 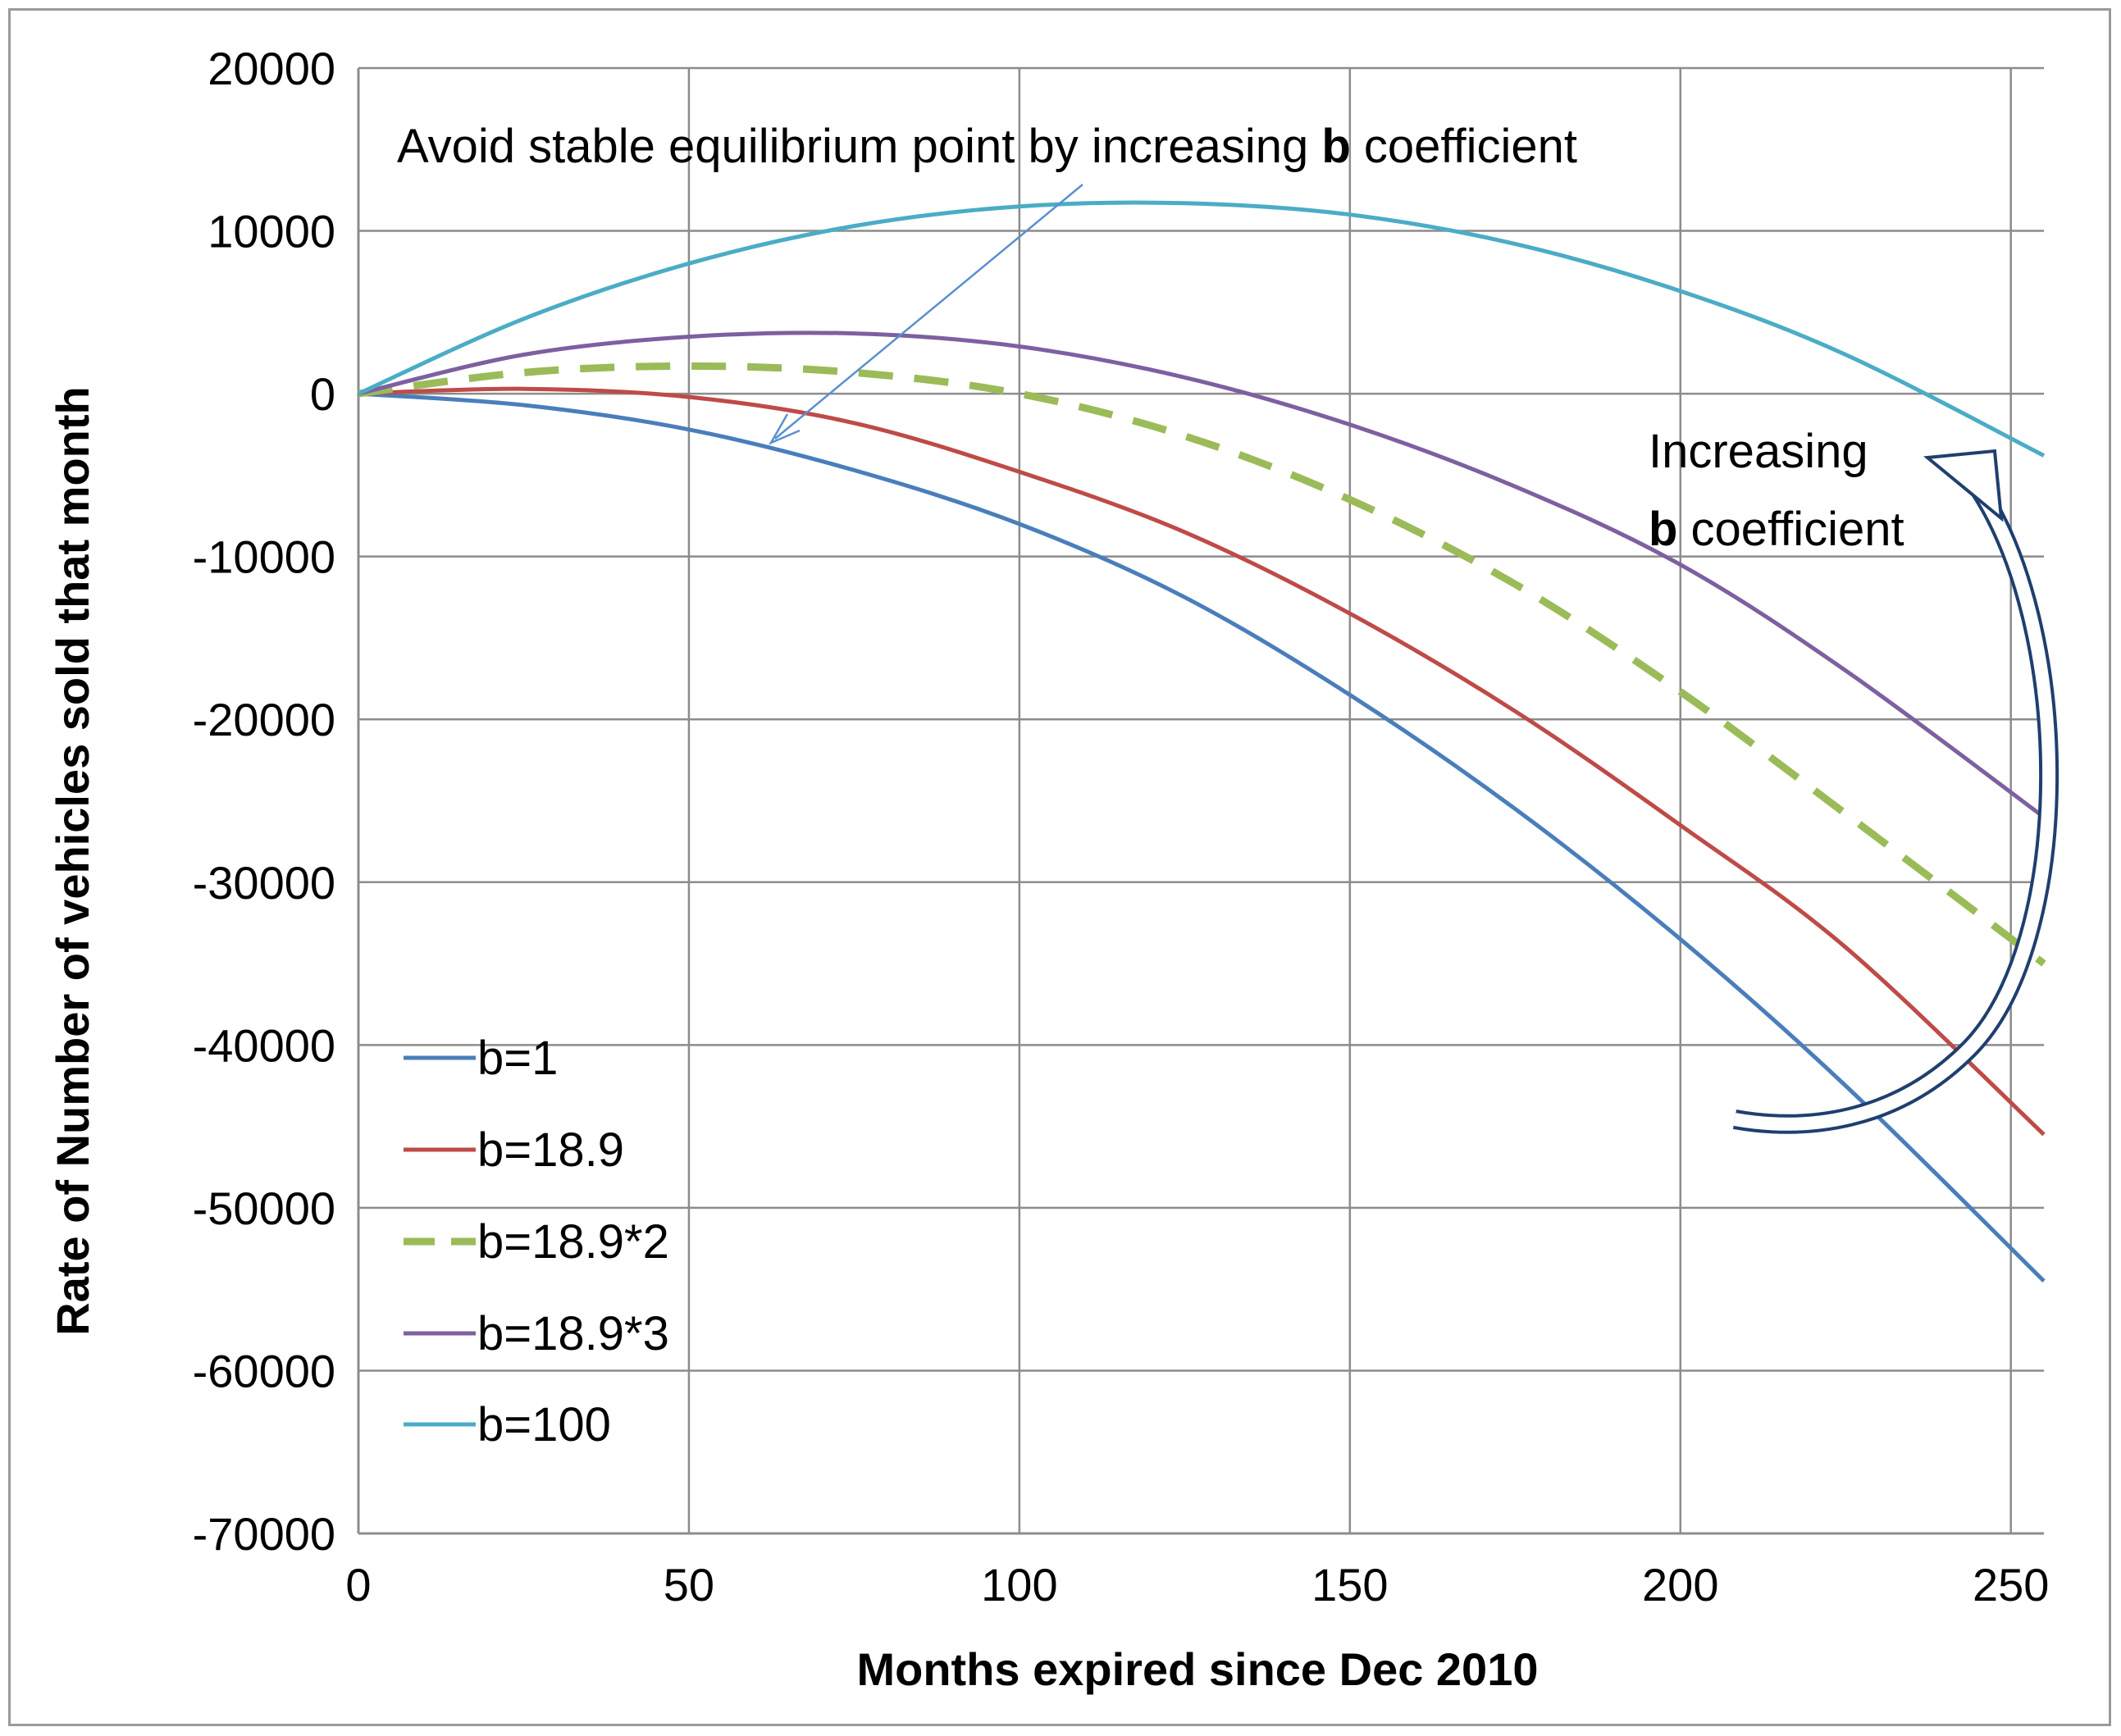 What do you see at coordinates (1894, 803) in the screenshot?
I see `curved-arrow-shaft-inner` at bounding box center [1894, 803].